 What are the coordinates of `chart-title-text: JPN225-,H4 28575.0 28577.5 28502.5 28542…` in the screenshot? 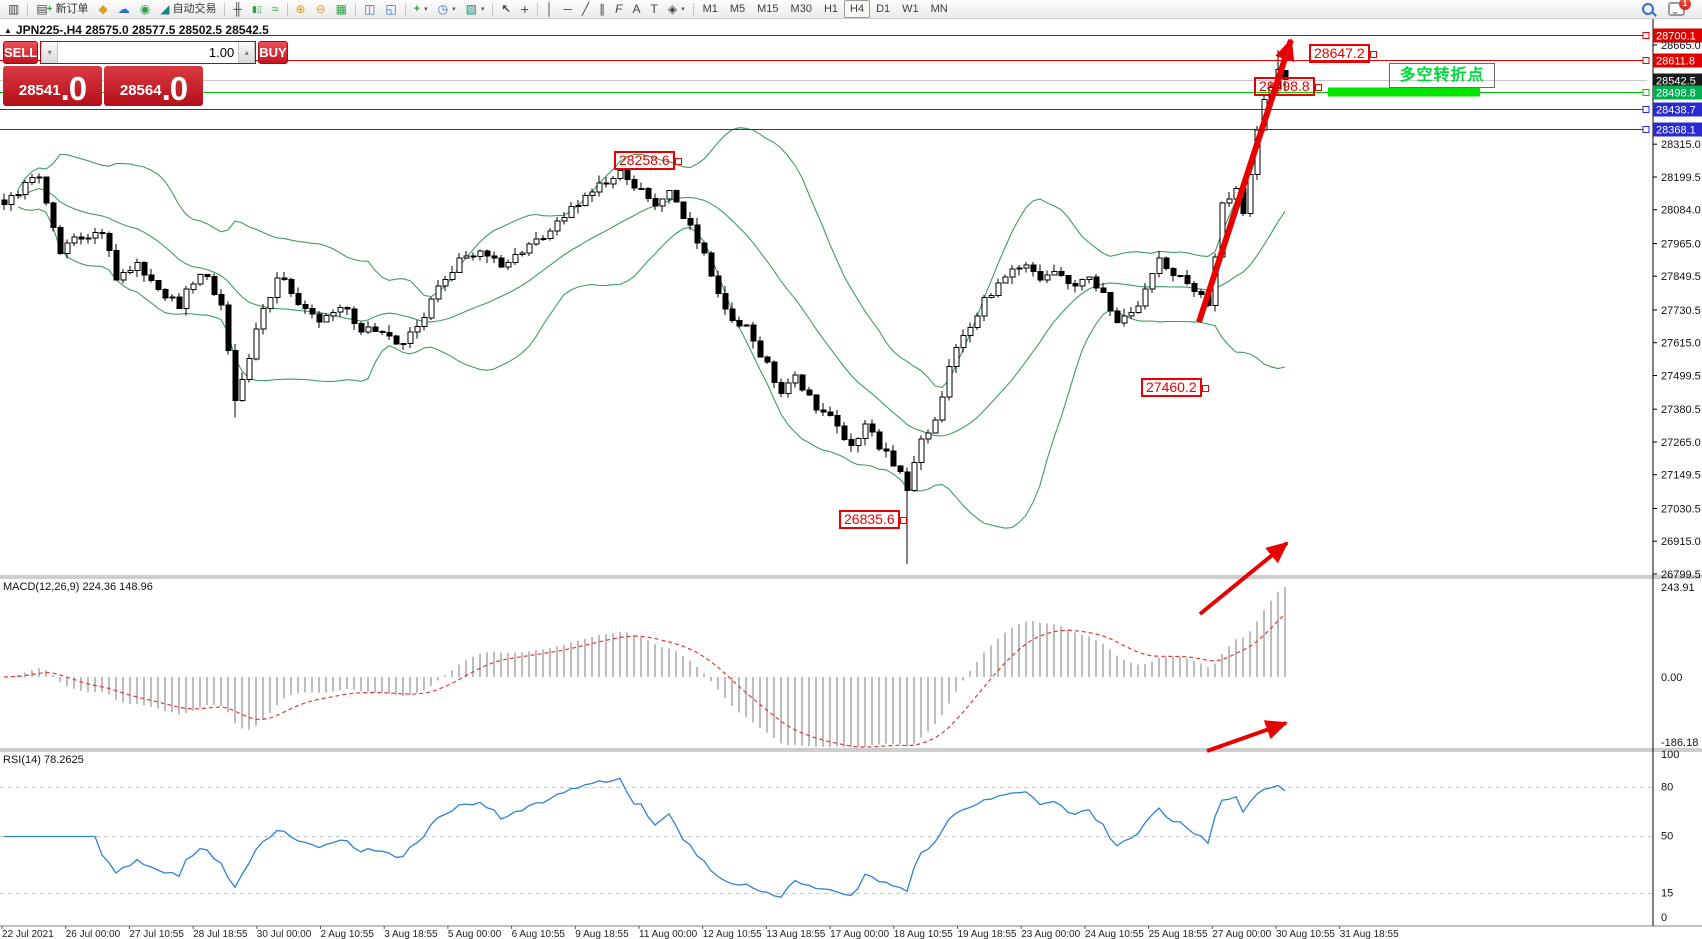 It's located at (142, 30).